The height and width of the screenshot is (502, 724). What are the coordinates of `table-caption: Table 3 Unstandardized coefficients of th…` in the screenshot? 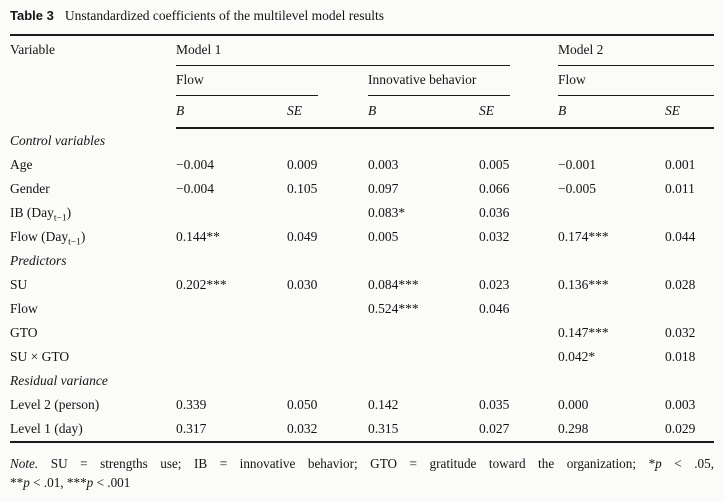 It's located at (362, 15).